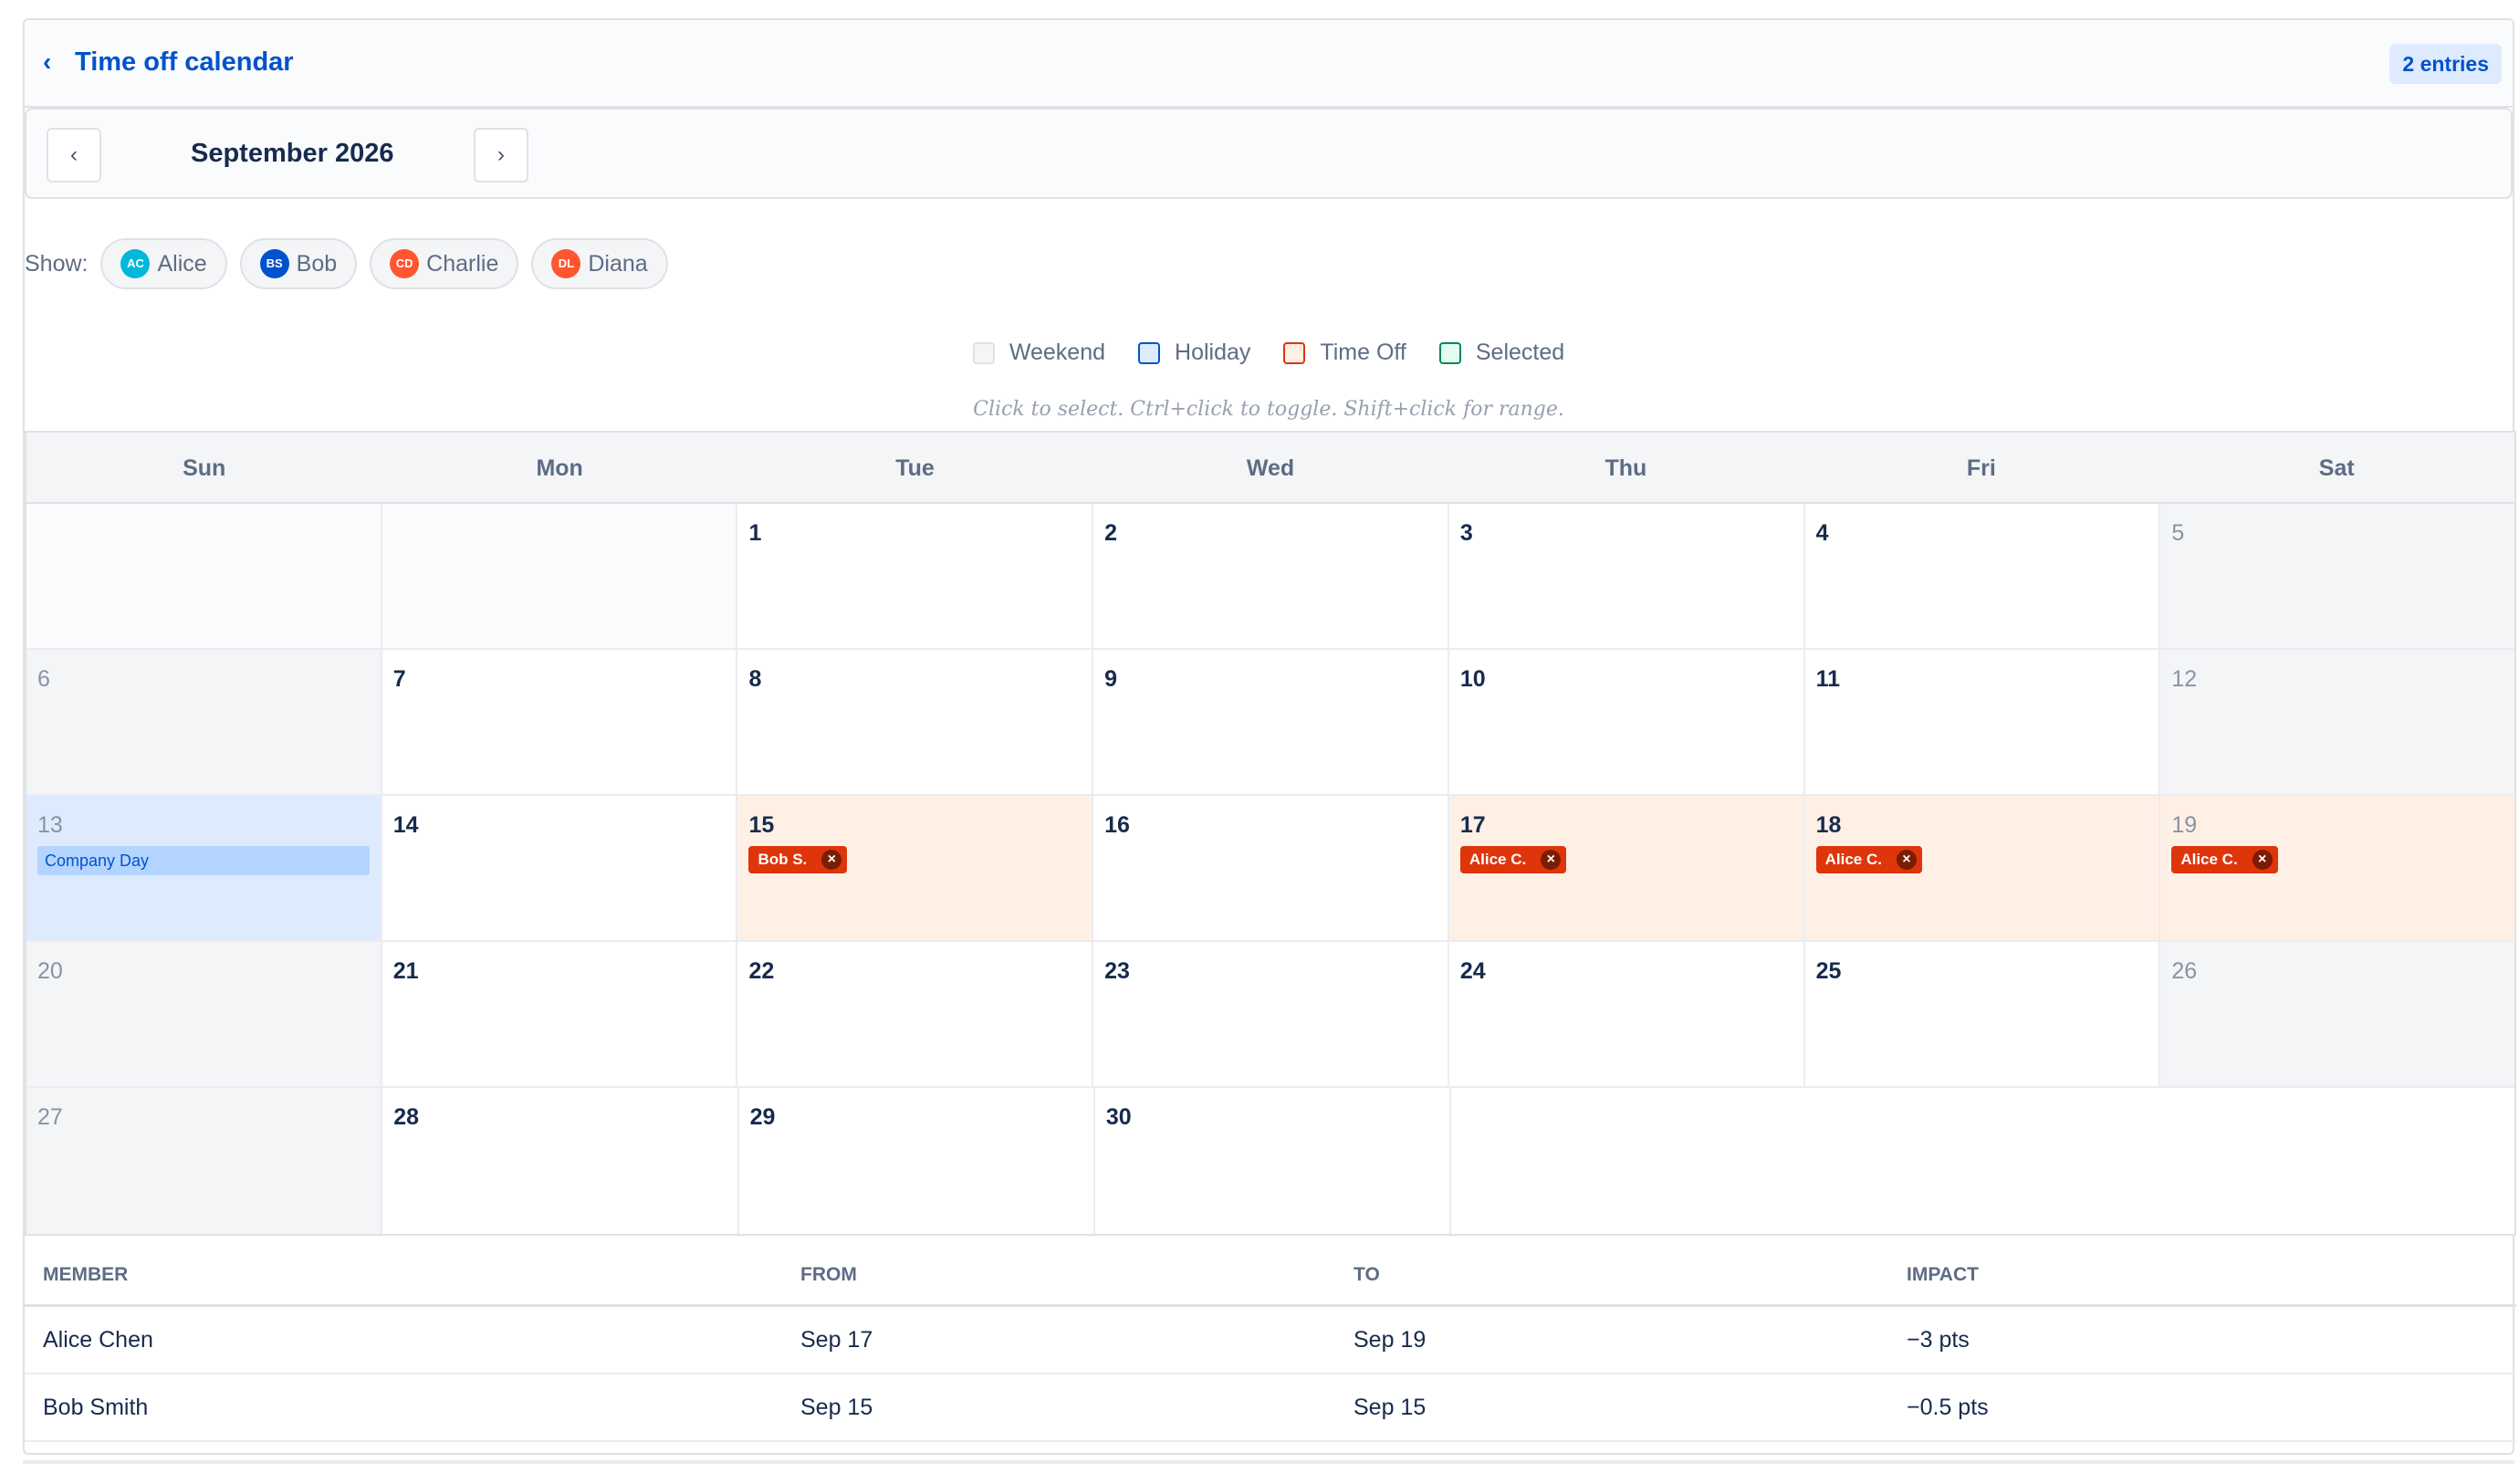 Image resolution: width=2519 pixels, height=1484 pixels. I want to click on calendar-day-11: 11, so click(1983, 722).